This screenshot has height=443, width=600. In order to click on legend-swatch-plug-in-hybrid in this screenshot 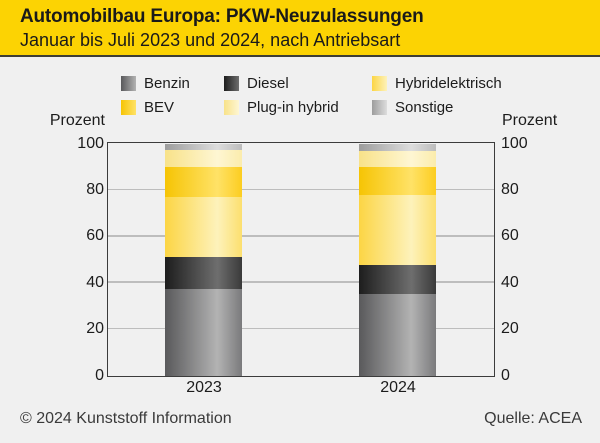, I will do `click(231, 107)`.